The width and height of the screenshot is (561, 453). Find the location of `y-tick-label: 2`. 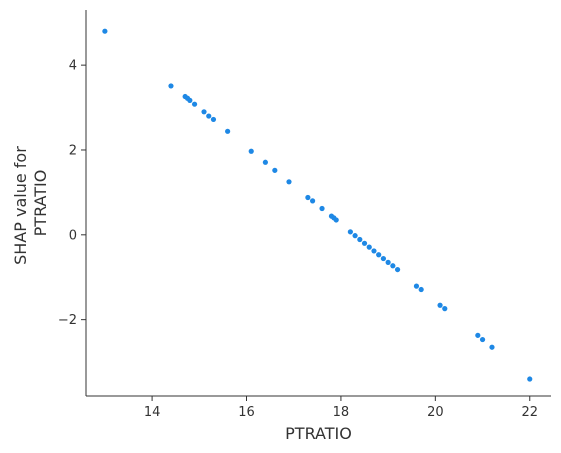

y-tick-label: 2 is located at coordinates (73, 150).